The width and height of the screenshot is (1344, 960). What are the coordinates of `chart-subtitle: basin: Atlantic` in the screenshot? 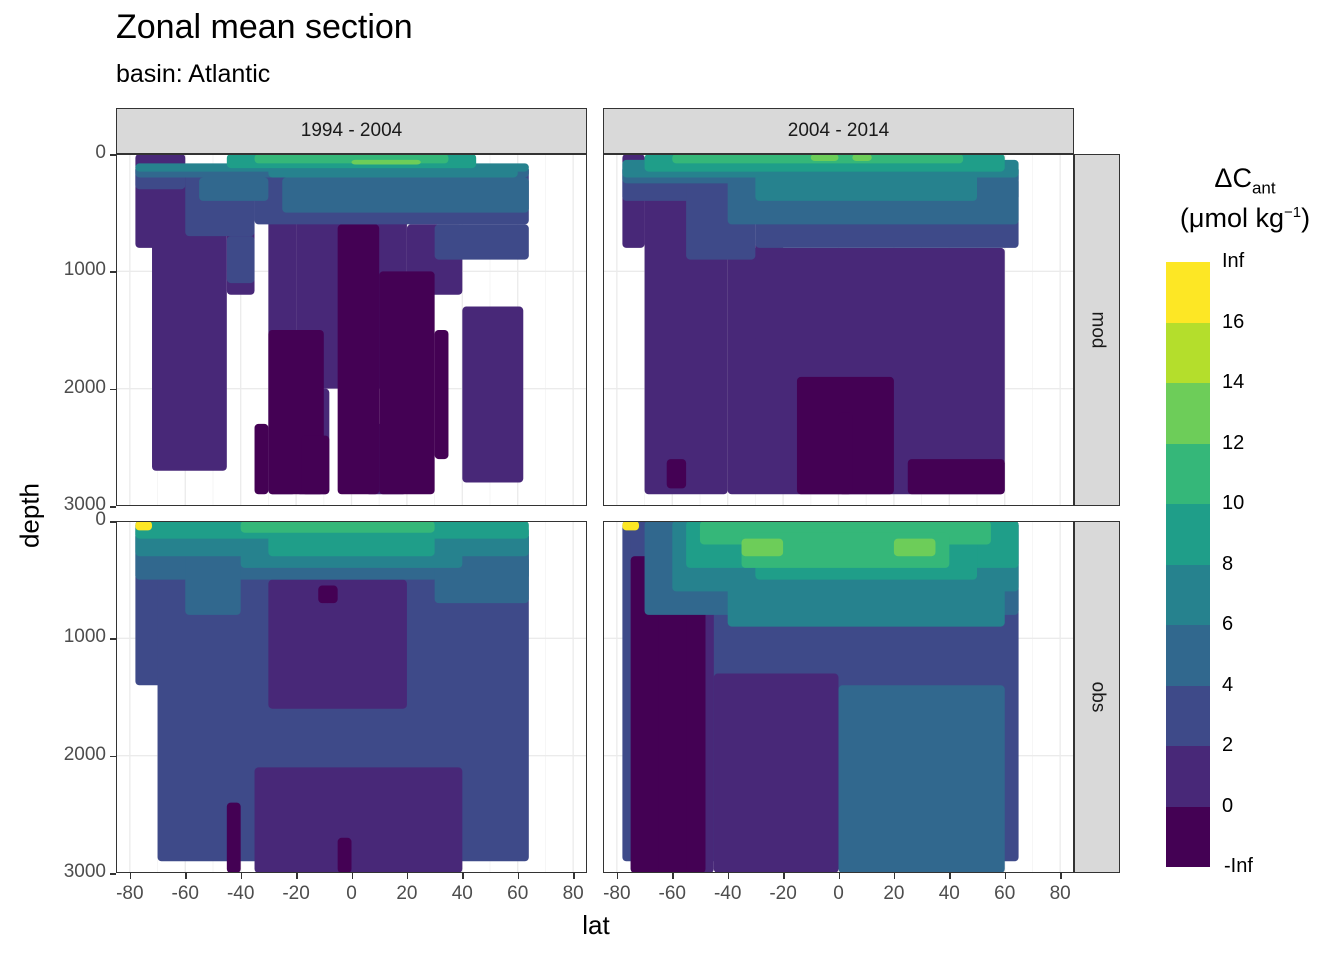 It's located at (193, 74).